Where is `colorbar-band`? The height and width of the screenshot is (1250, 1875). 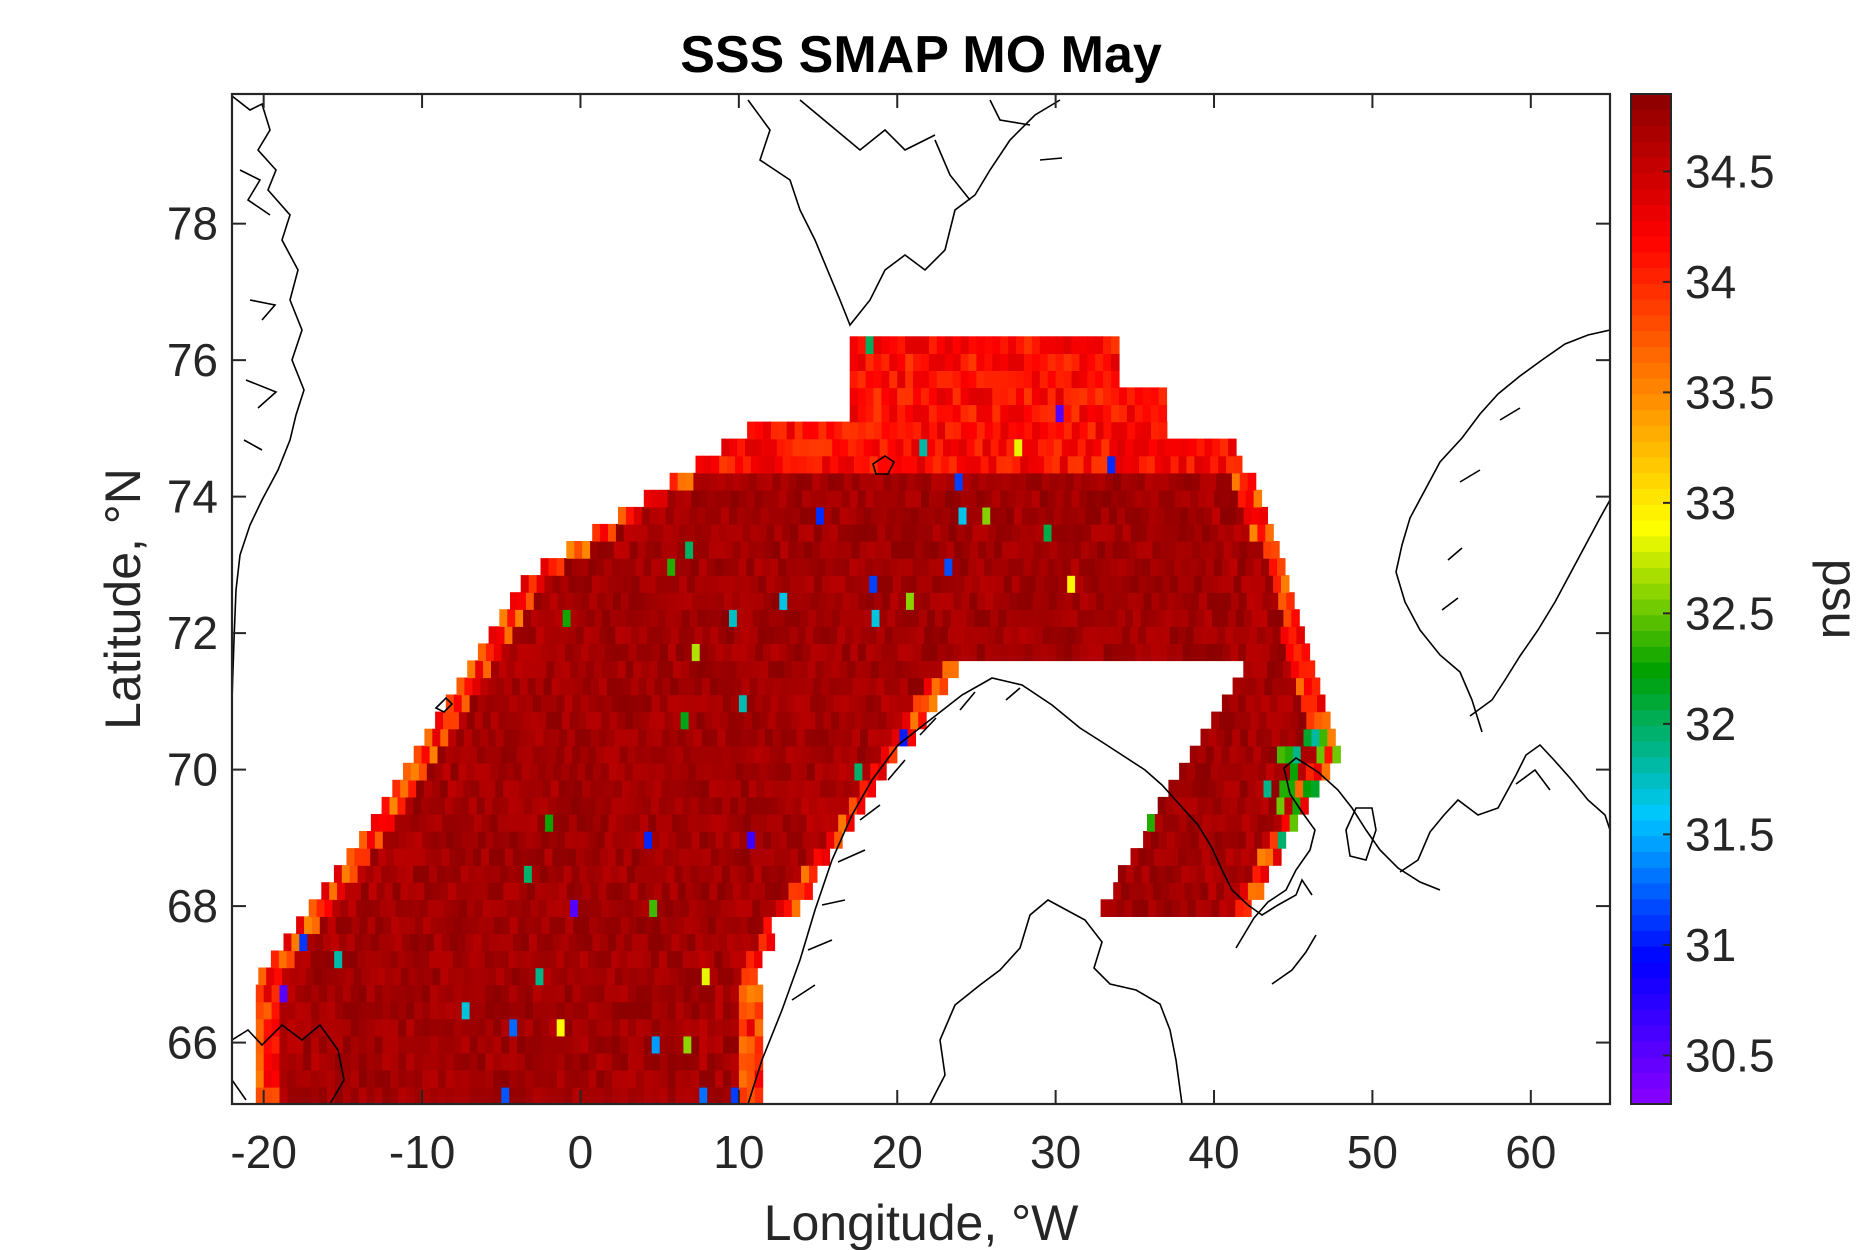 colorbar-band is located at coordinates (1651, 544).